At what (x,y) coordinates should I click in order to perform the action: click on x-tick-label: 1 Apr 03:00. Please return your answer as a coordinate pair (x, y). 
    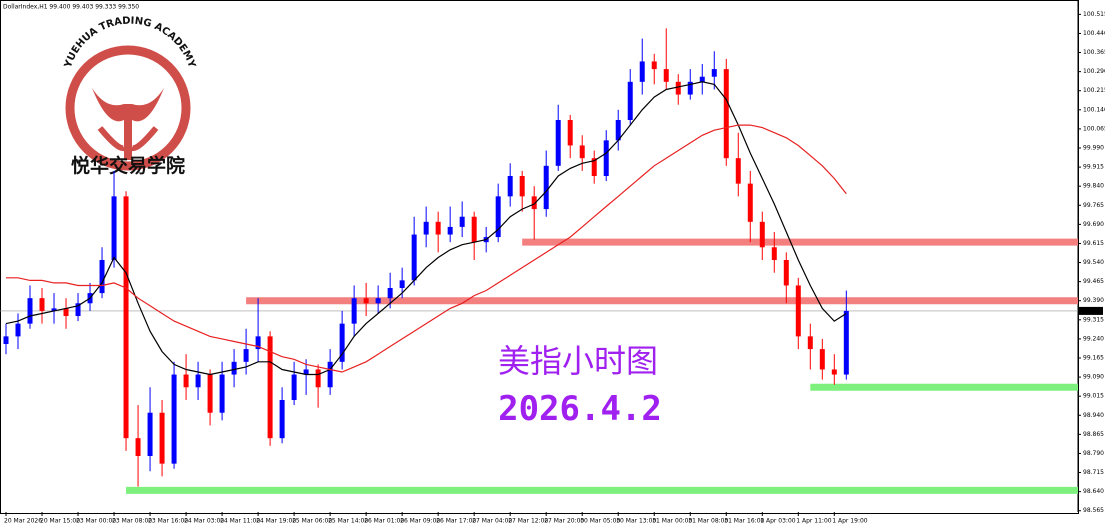
    Looking at the image, I should click on (777, 521).